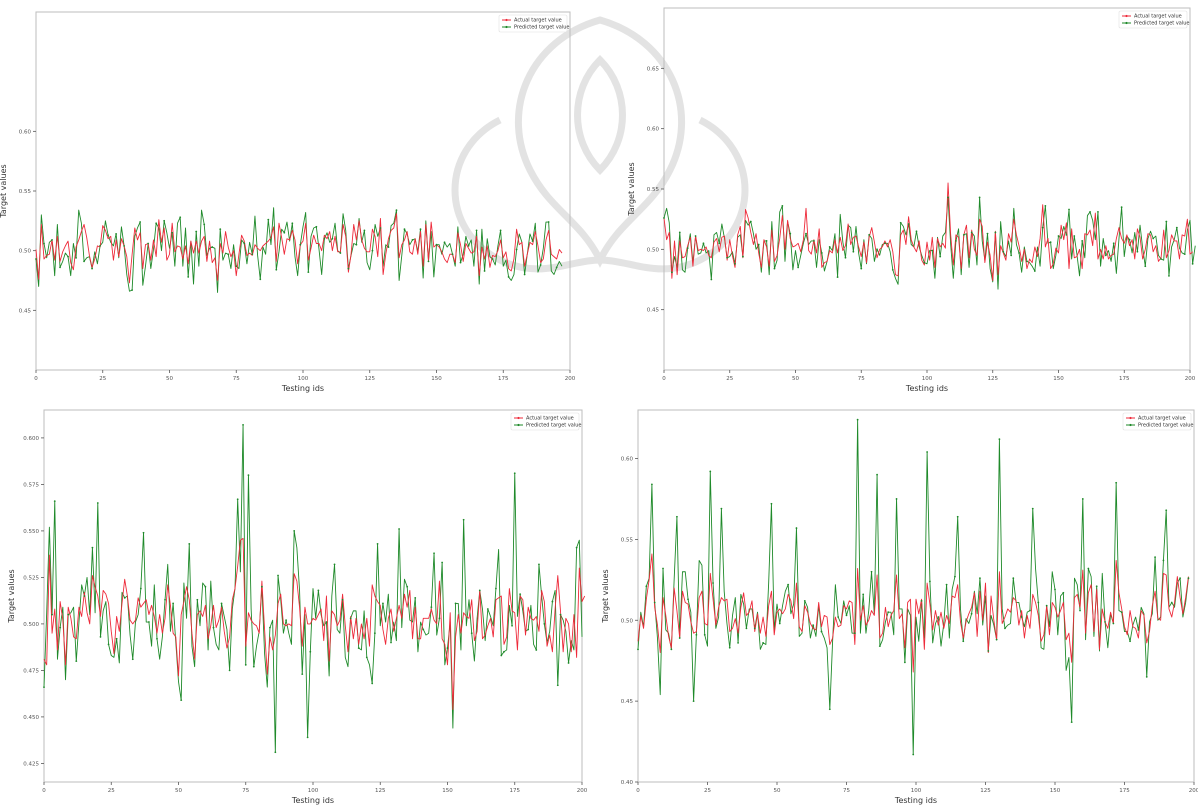  I want to click on y-tick-label: 0.575, so click(31, 485).